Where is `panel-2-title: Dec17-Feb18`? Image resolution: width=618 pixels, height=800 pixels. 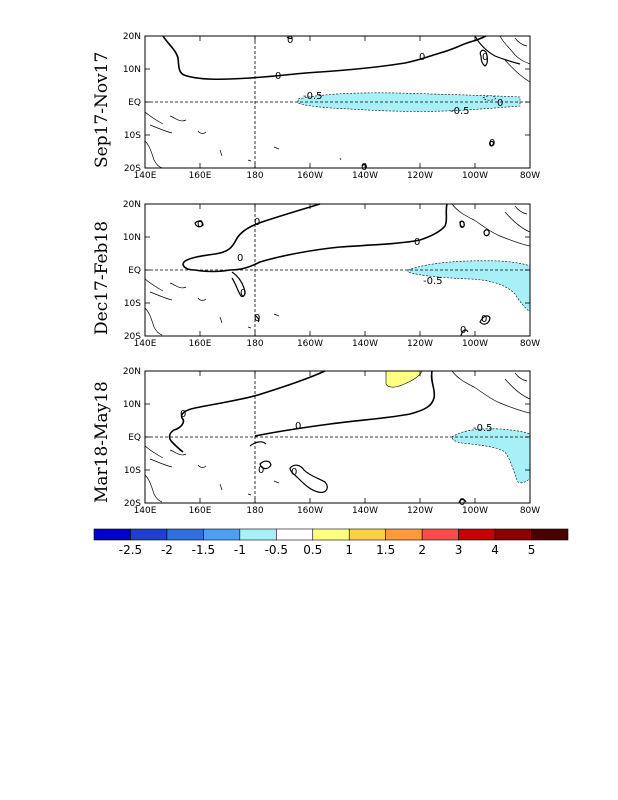 panel-2-title: Dec17-Feb18 is located at coordinates (102, 278).